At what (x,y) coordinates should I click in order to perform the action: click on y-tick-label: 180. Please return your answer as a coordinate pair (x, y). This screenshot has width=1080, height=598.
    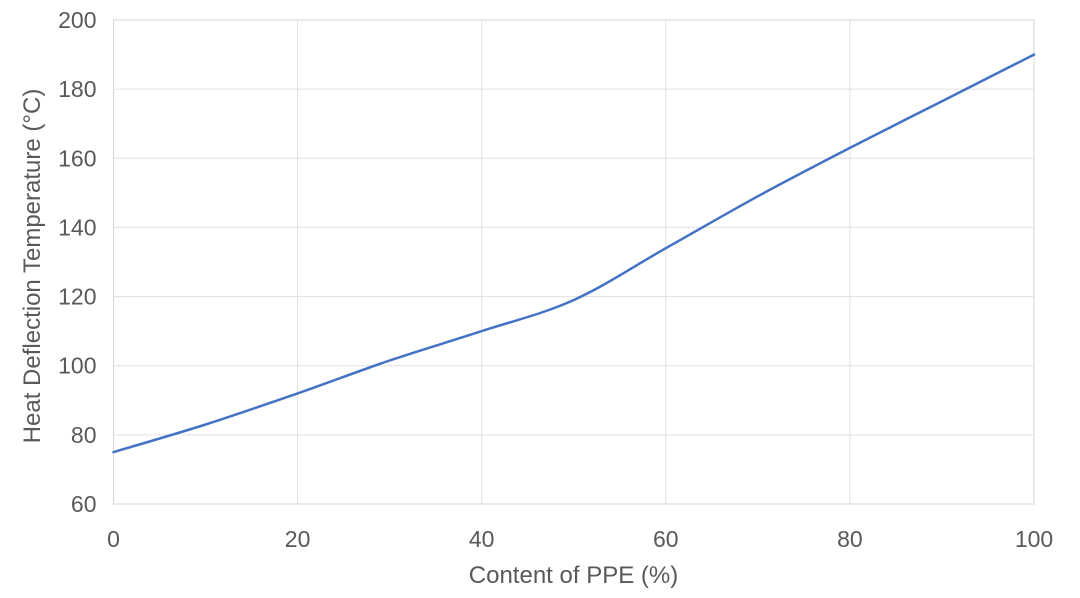
    Looking at the image, I should click on (77, 89).